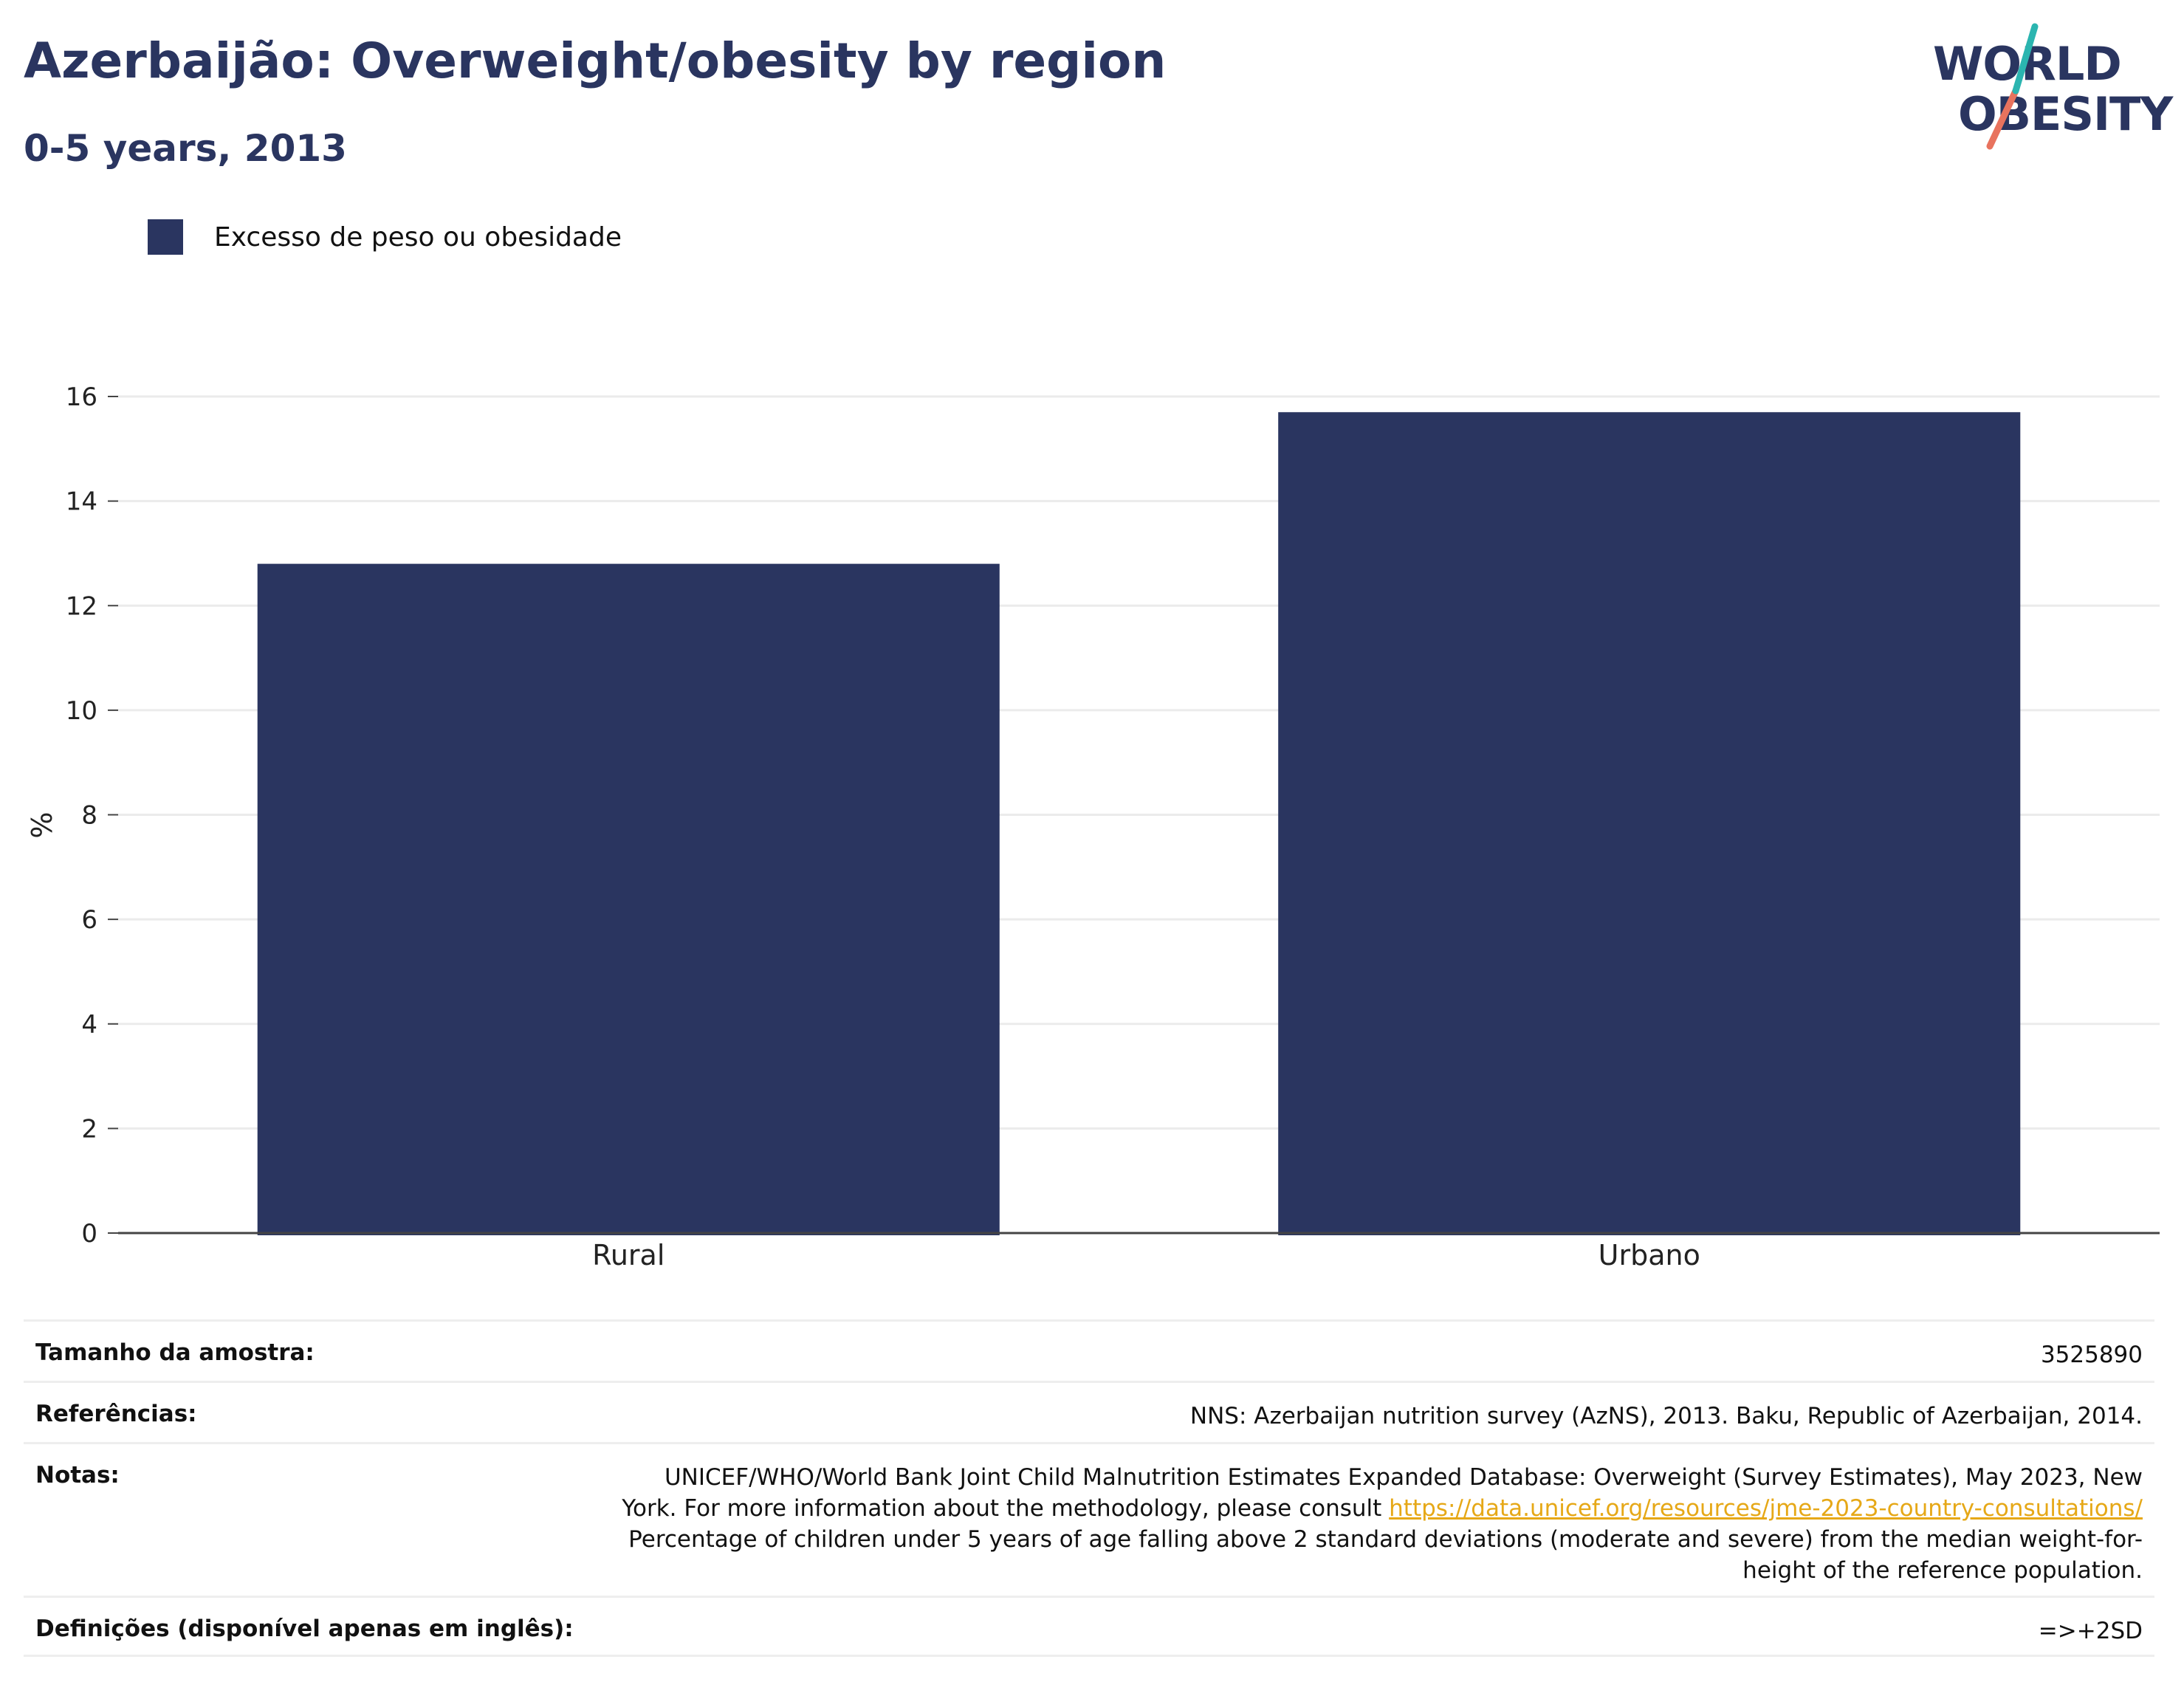 This screenshot has width=2184, height=1696. What do you see at coordinates (2091, 1355) in the screenshot?
I see `sample-size-value: 3525890` at bounding box center [2091, 1355].